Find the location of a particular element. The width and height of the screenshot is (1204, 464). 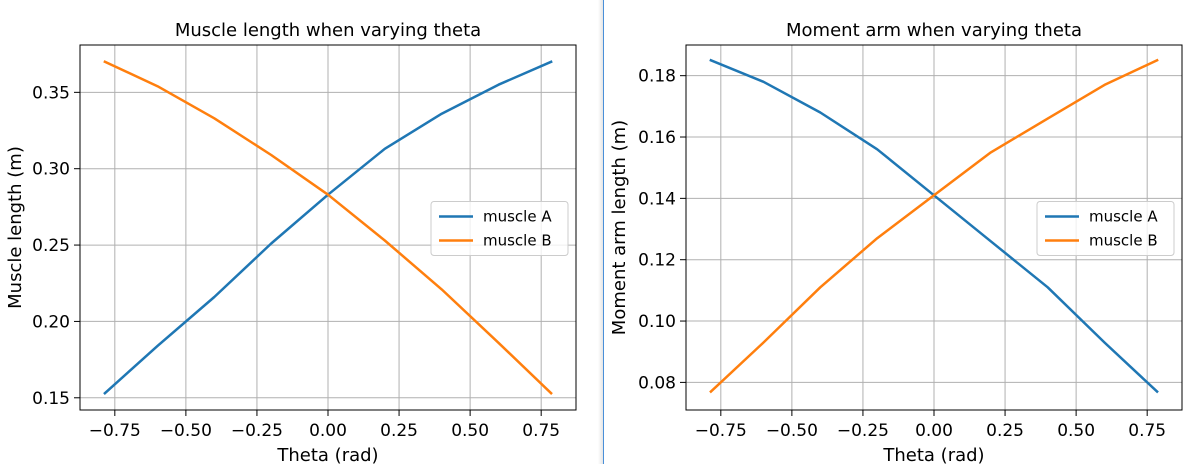

y-axis-label: Muscle length (m) is located at coordinates (15, 227).